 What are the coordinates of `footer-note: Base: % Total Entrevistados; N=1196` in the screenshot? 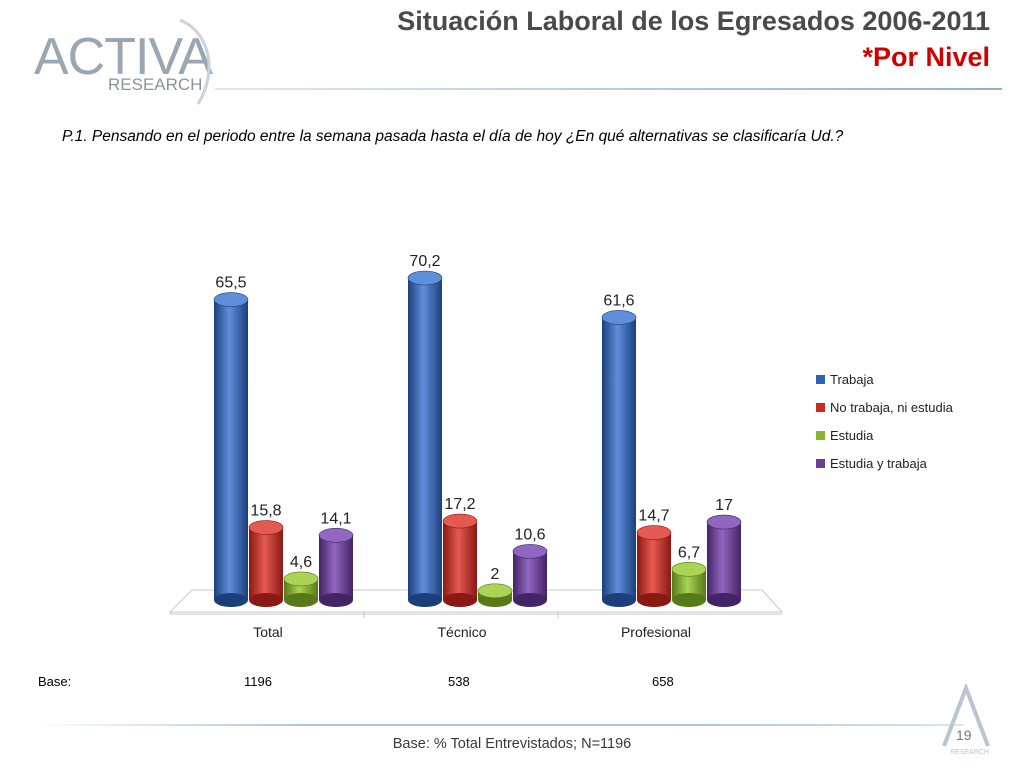 It's located at (512, 744).